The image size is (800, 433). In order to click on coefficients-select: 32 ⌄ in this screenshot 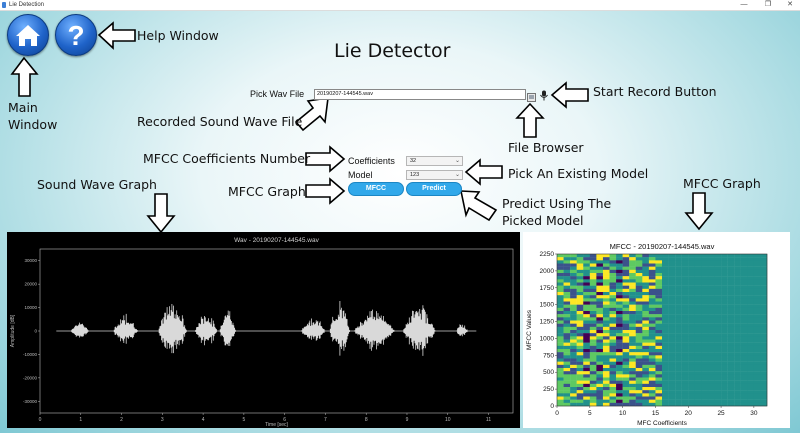, I will do `click(434, 161)`.